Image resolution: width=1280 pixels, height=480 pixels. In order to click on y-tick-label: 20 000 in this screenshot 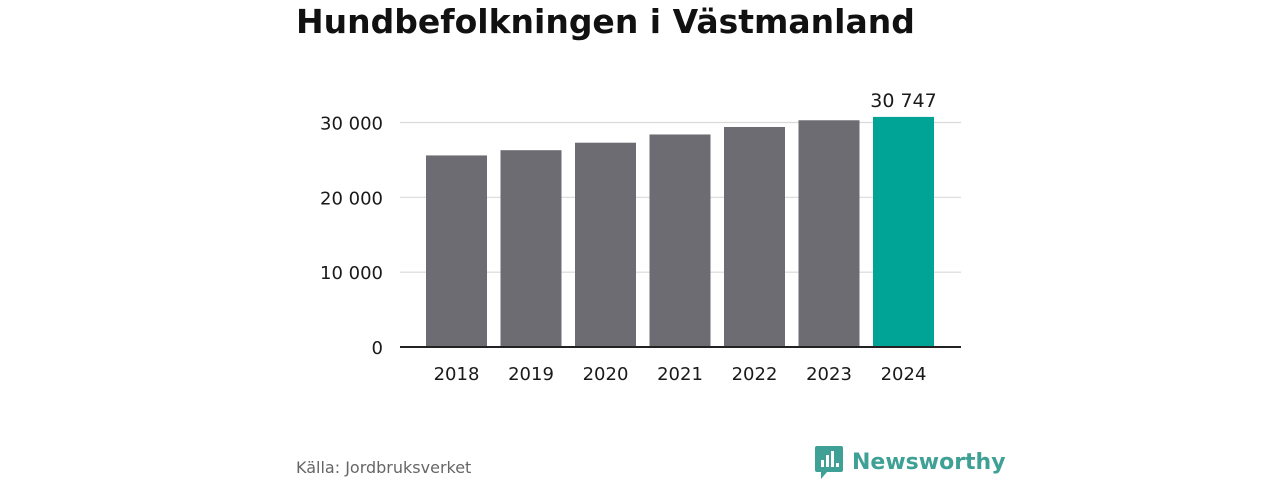, I will do `click(351, 198)`.